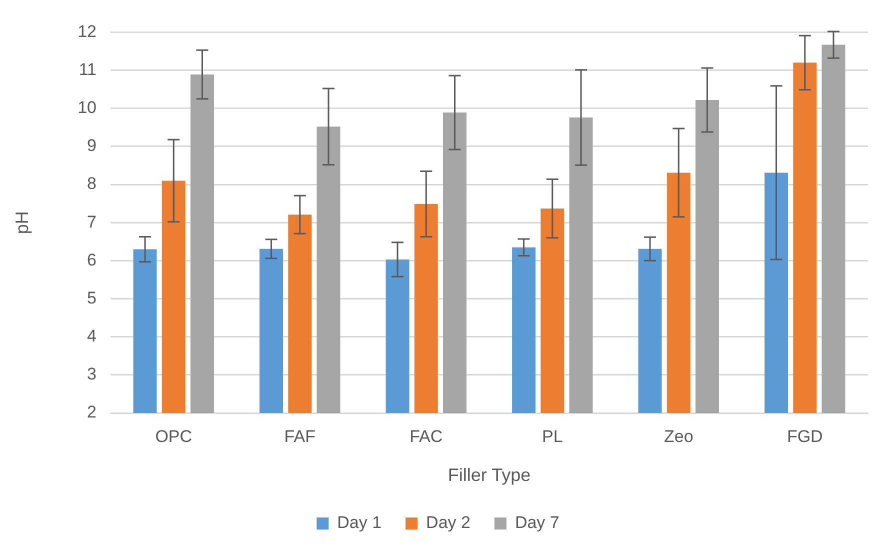 The height and width of the screenshot is (550, 882). What do you see at coordinates (92, 374) in the screenshot?
I see `y-tick-label: 3` at bounding box center [92, 374].